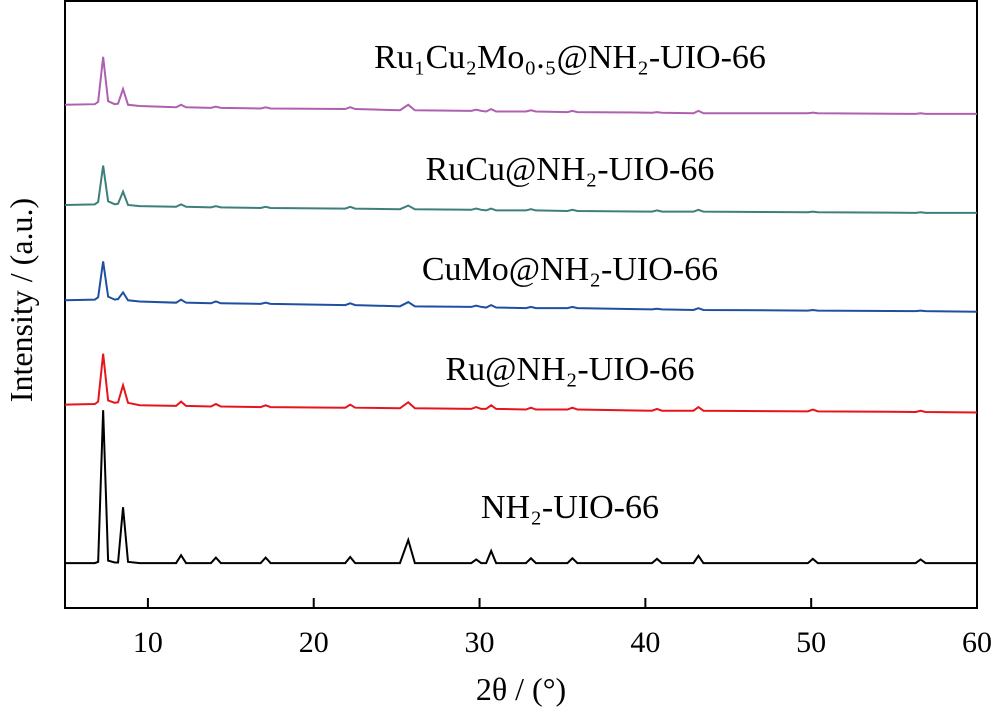 The width and height of the screenshot is (1000, 714). Describe the element at coordinates (811, 642) in the screenshot. I see `x-tick-label: 50` at that location.